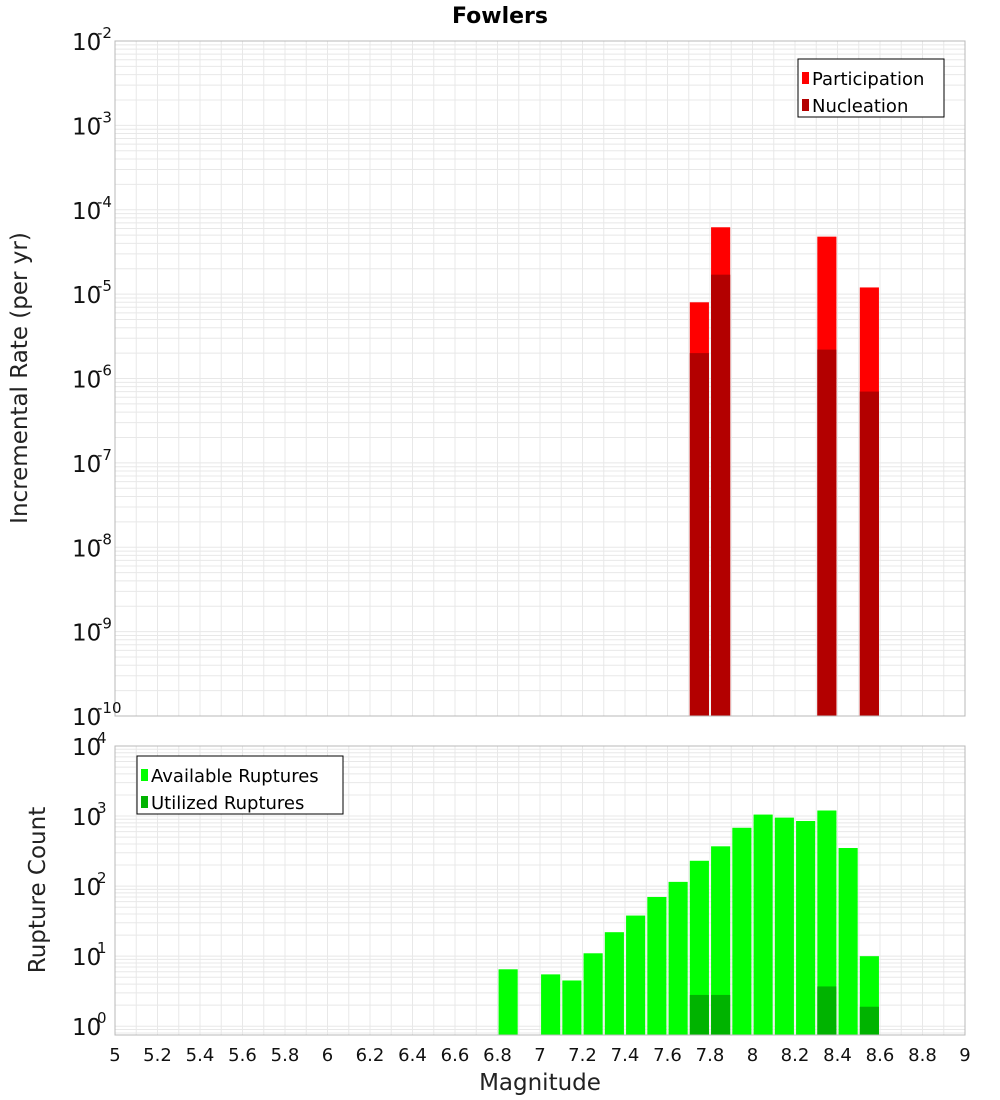  Describe the element at coordinates (540, 1083) in the screenshot. I see `x-axis-label: Magnitude` at that location.